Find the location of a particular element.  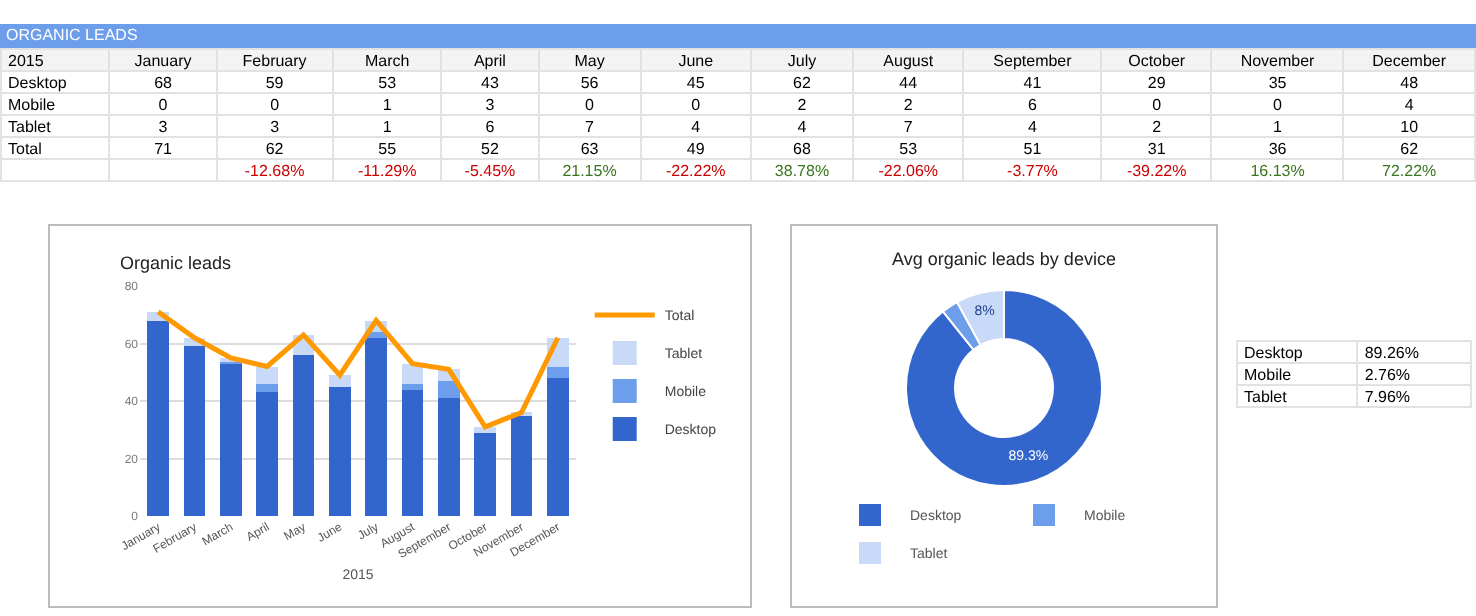

x-tick-label: August is located at coordinates (908, 60).